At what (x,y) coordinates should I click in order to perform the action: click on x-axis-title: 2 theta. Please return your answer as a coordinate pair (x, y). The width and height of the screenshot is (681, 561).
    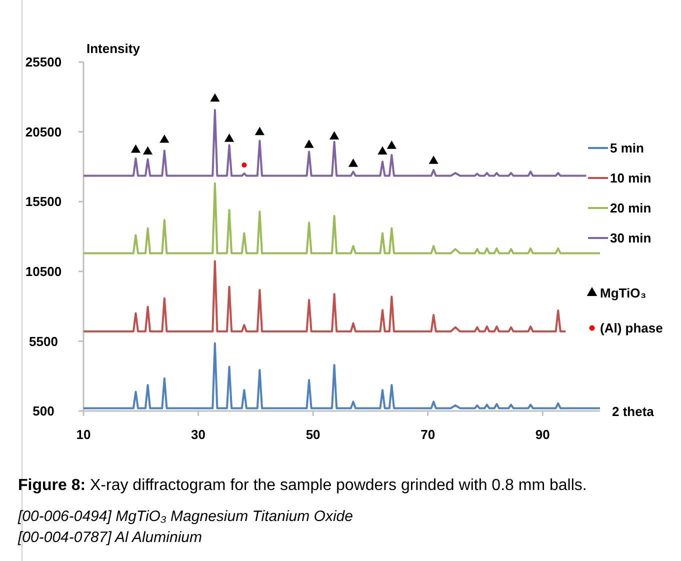
    Looking at the image, I should click on (633, 411).